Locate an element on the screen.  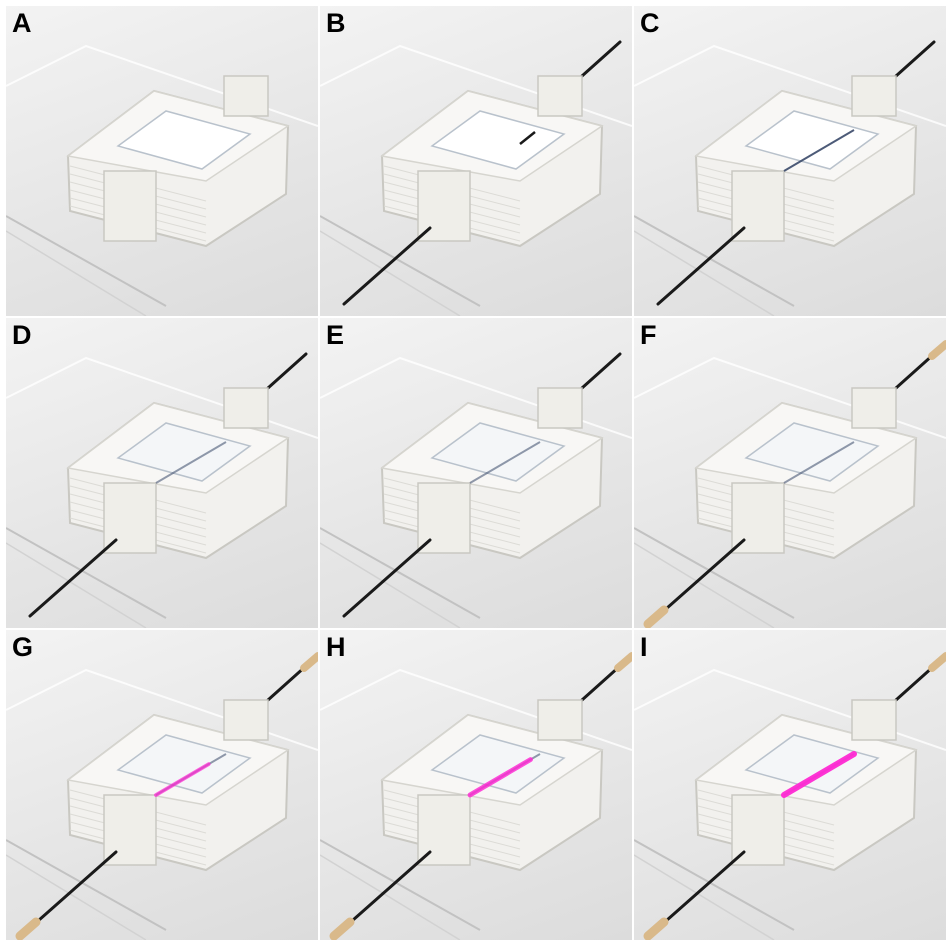
photo-panel-b: B is located at coordinates (476, 161).